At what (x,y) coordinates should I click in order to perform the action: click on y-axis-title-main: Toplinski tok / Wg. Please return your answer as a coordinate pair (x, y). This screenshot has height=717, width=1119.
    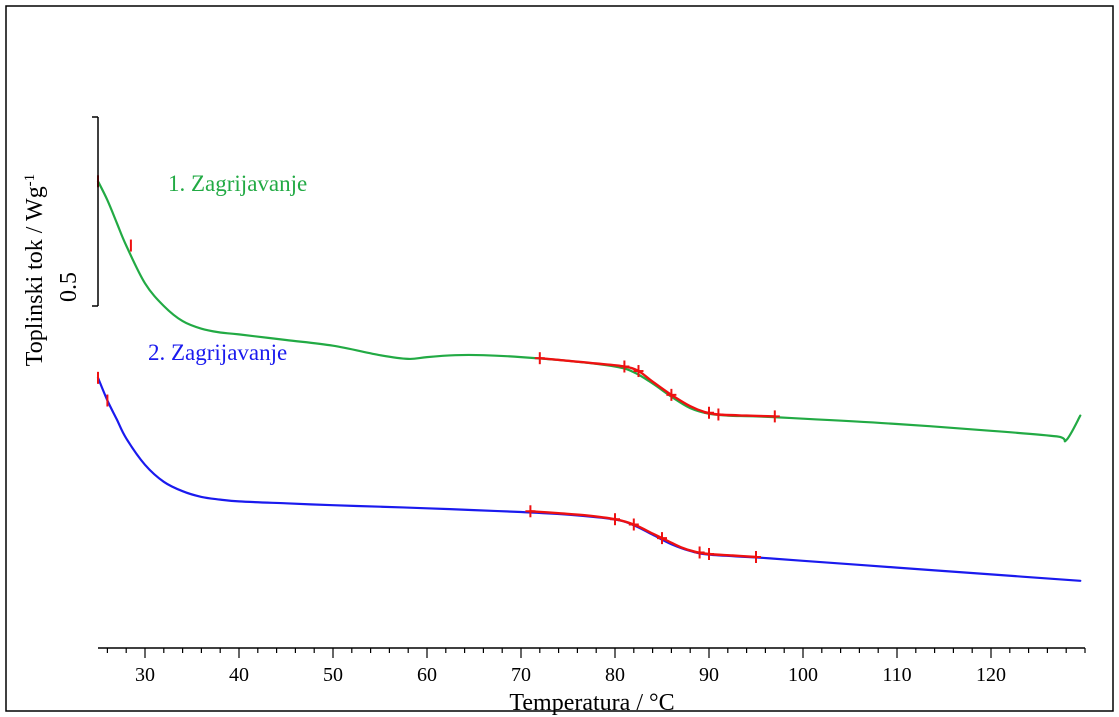
    Looking at the image, I should click on (35, 276).